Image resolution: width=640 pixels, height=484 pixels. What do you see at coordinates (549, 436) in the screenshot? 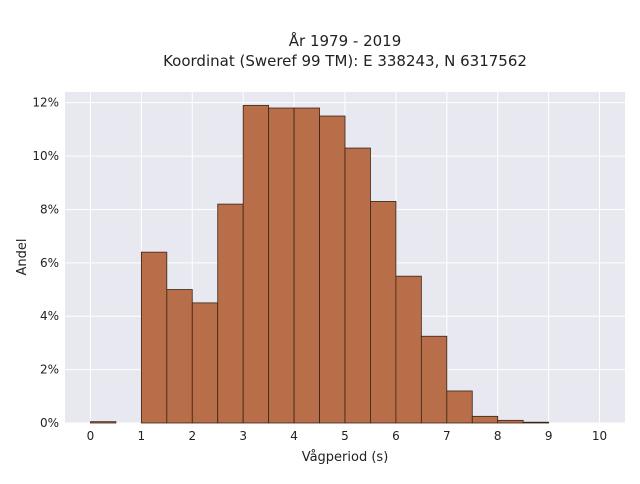
I see `x-tick-label: 9` at bounding box center [549, 436].